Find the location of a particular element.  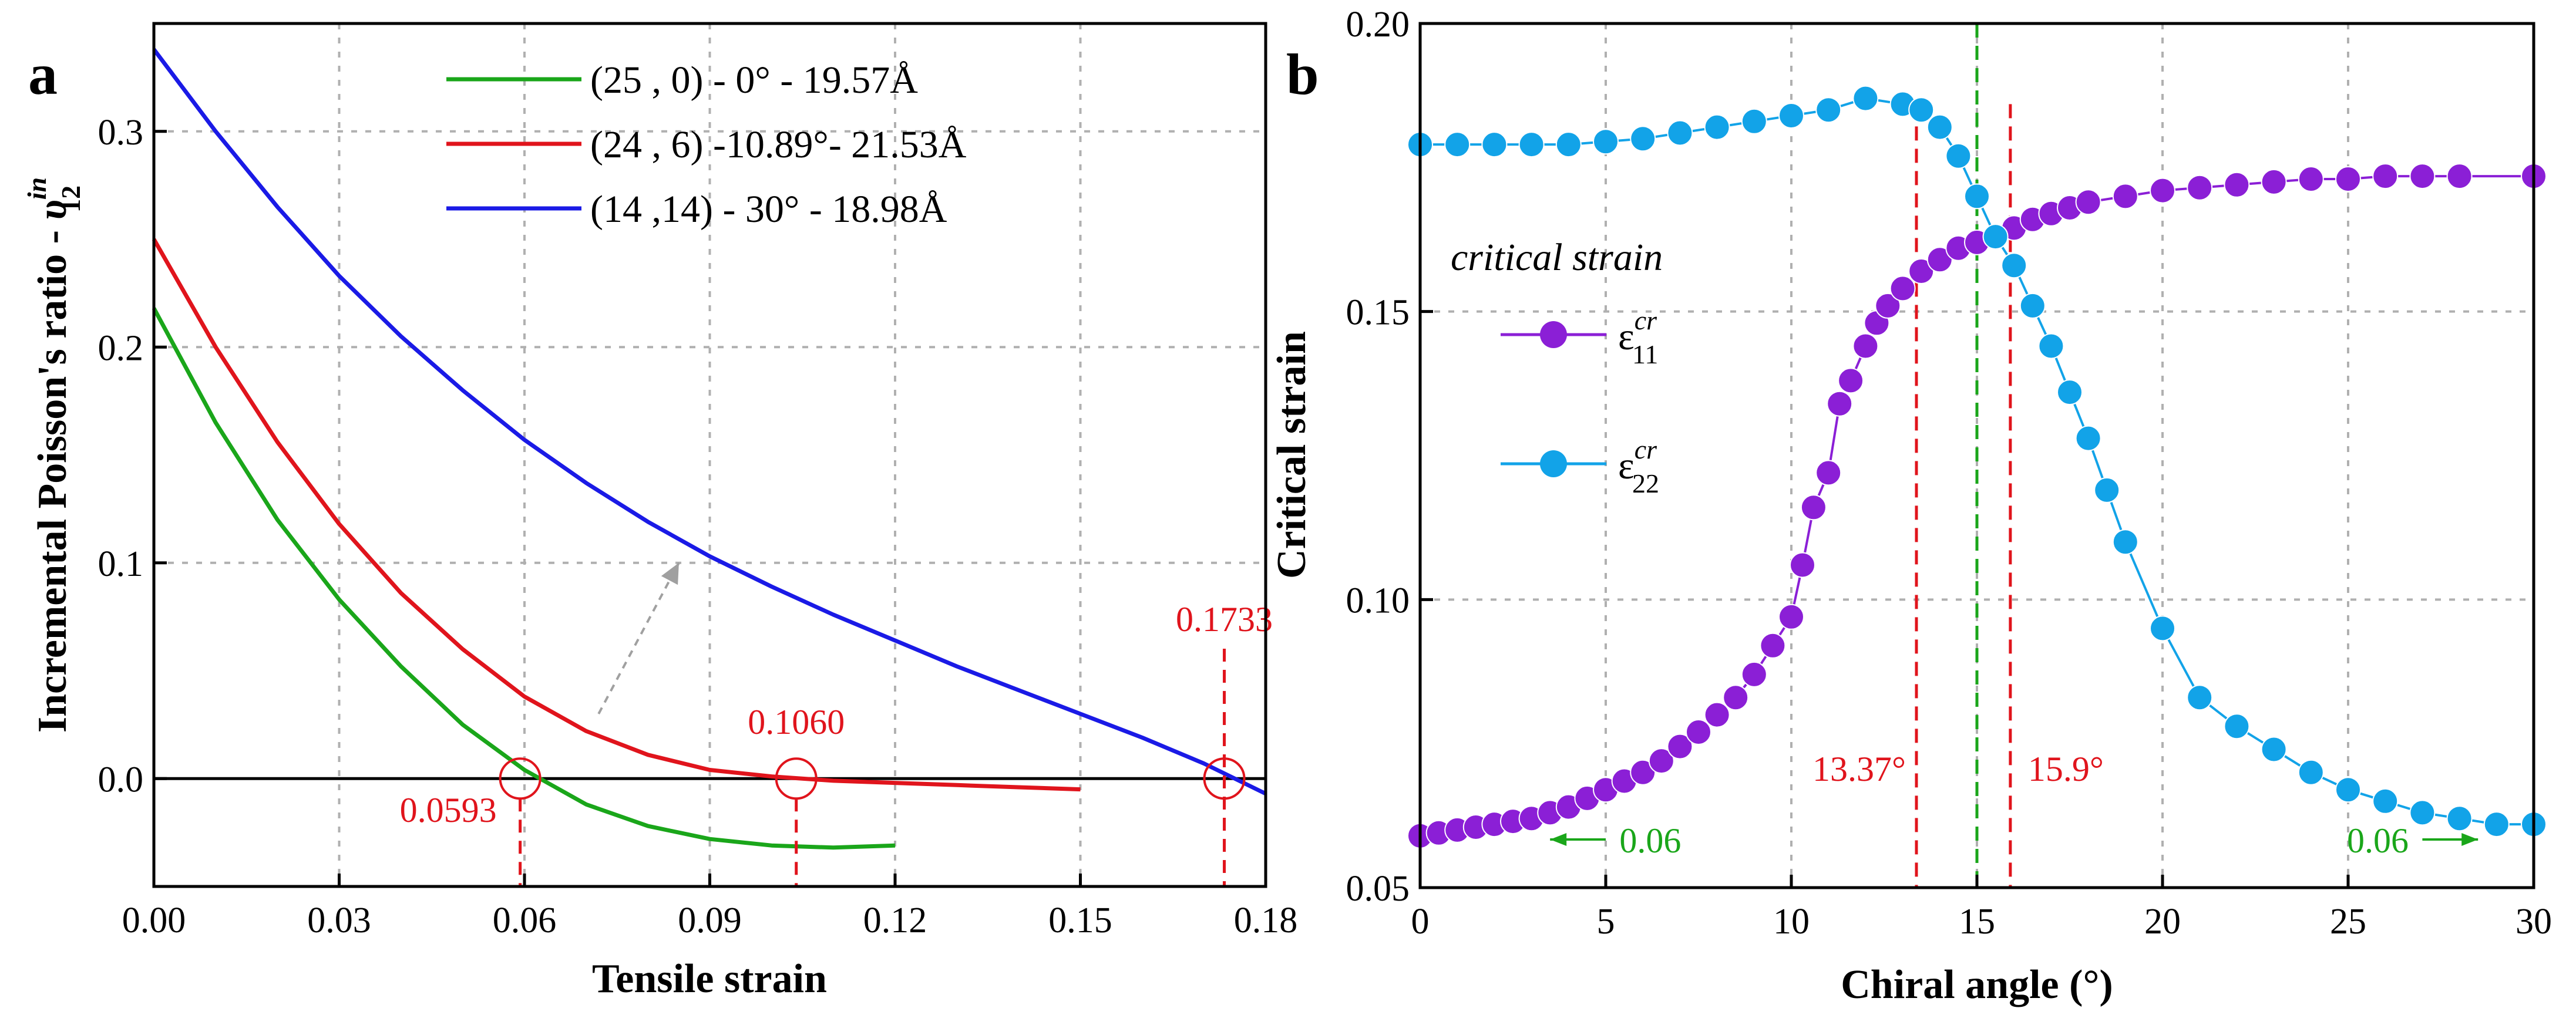

p0-ytick-label-2: 0.2 is located at coordinates (121, 348).